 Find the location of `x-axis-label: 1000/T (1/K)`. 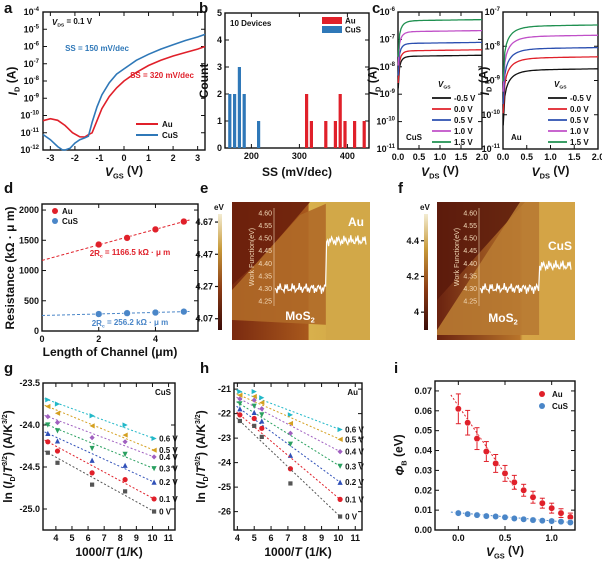

x-axis-label: 1000/T (1/K) is located at coordinates (297, 552).